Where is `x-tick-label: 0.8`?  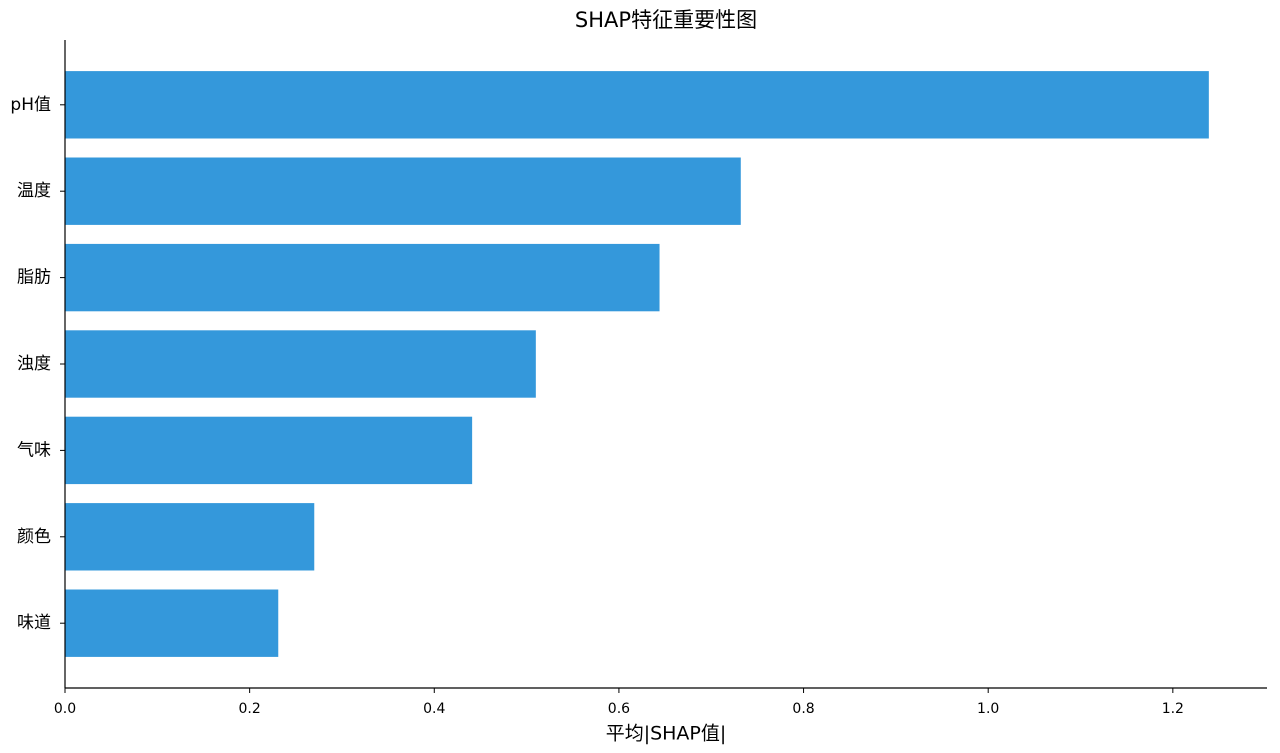
x-tick-label: 0.8 is located at coordinates (803, 709).